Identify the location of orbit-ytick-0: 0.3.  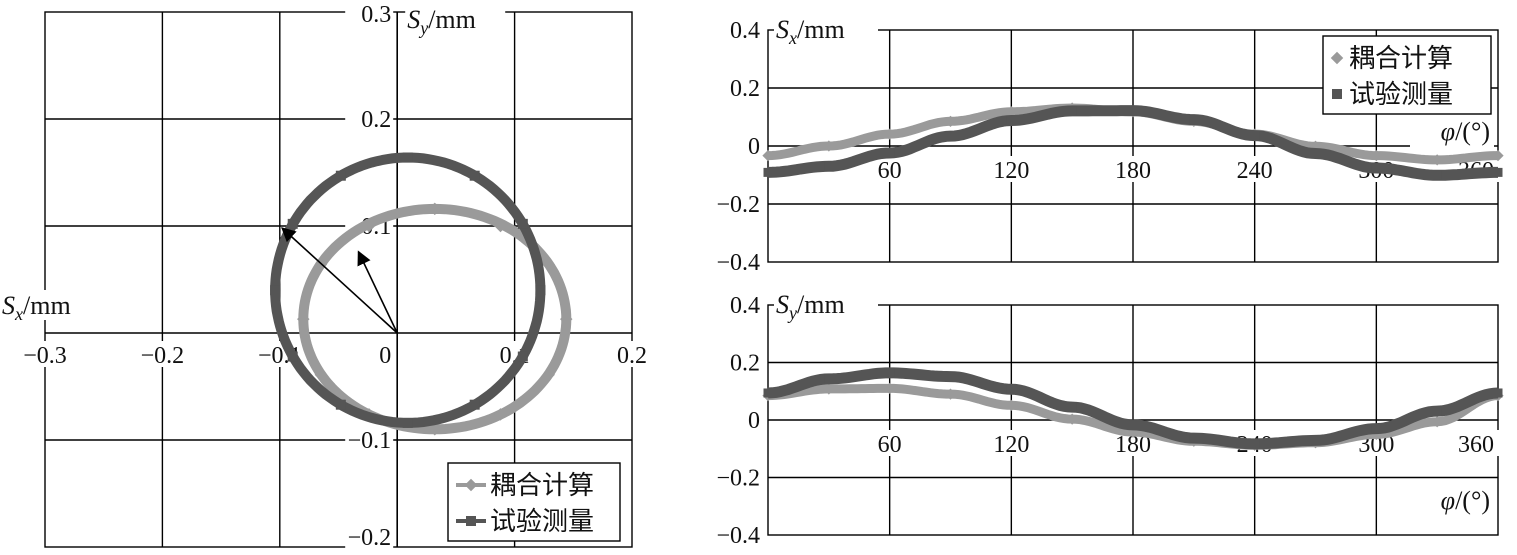
(376, 15).